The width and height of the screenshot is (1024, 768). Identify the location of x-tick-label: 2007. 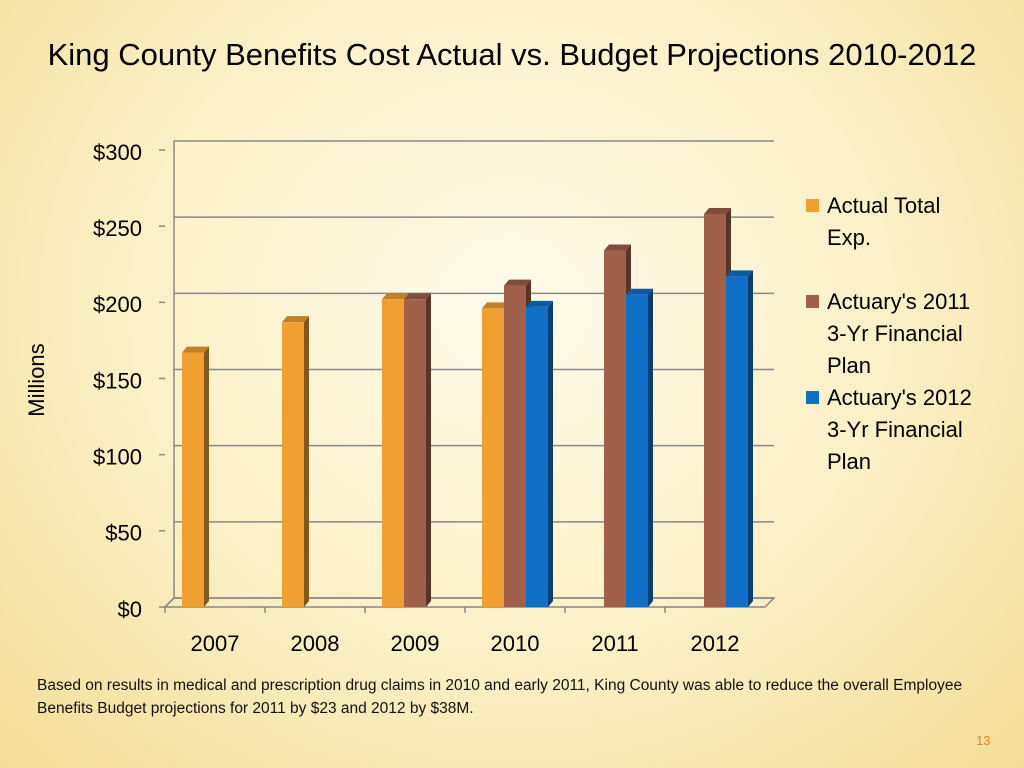
(215, 643).